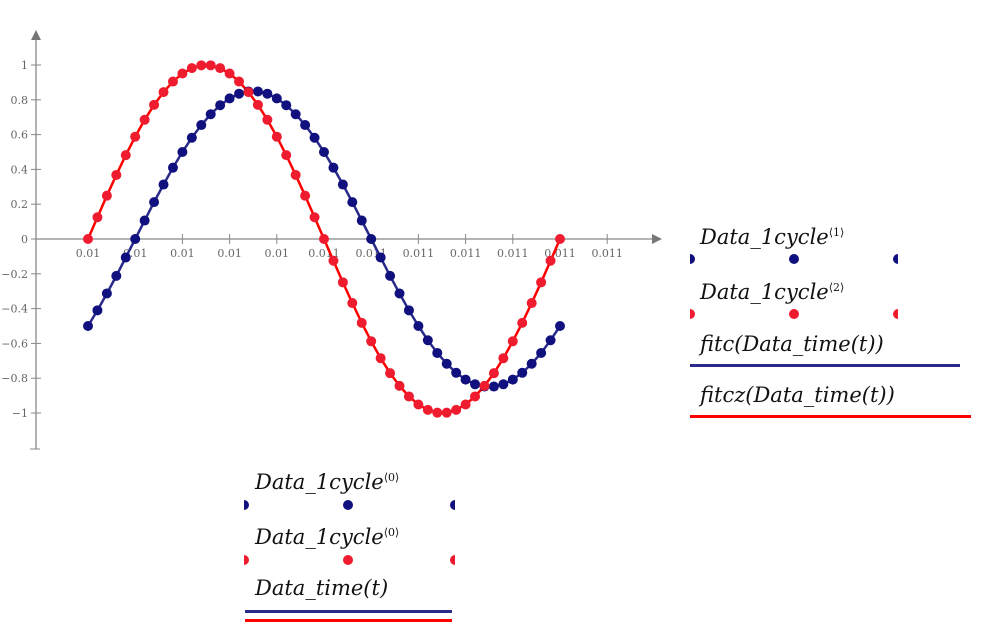 This screenshot has height=633, width=999. What do you see at coordinates (836, 232) in the screenshot?
I see `legend-superscript: ⟨1⟩` at bounding box center [836, 232].